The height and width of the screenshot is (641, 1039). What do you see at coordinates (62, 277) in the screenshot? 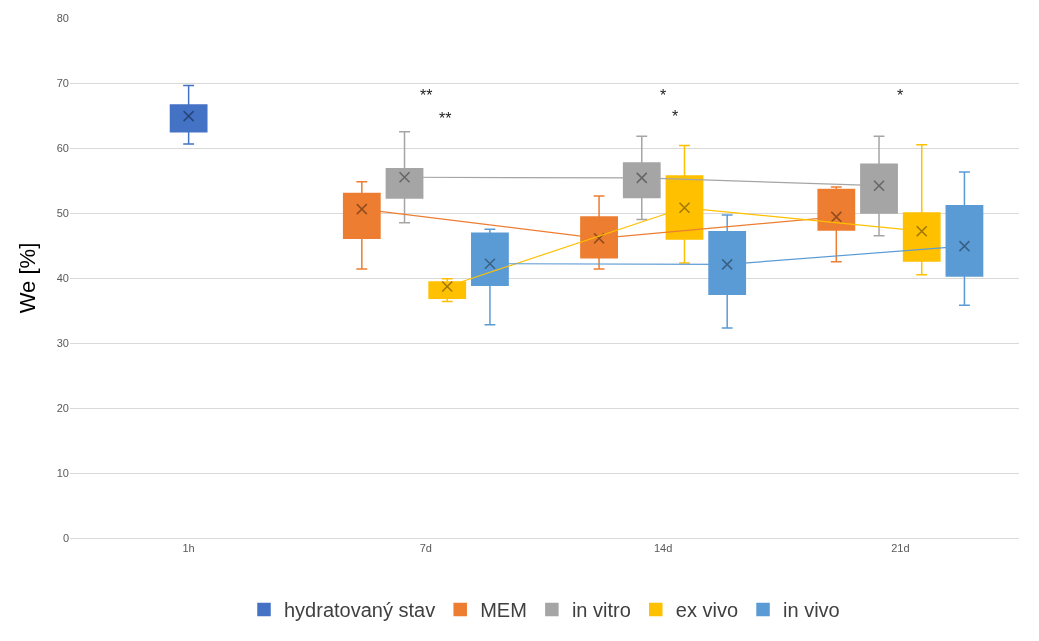
I see `y-tick-label: 40` at bounding box center [62, 277].